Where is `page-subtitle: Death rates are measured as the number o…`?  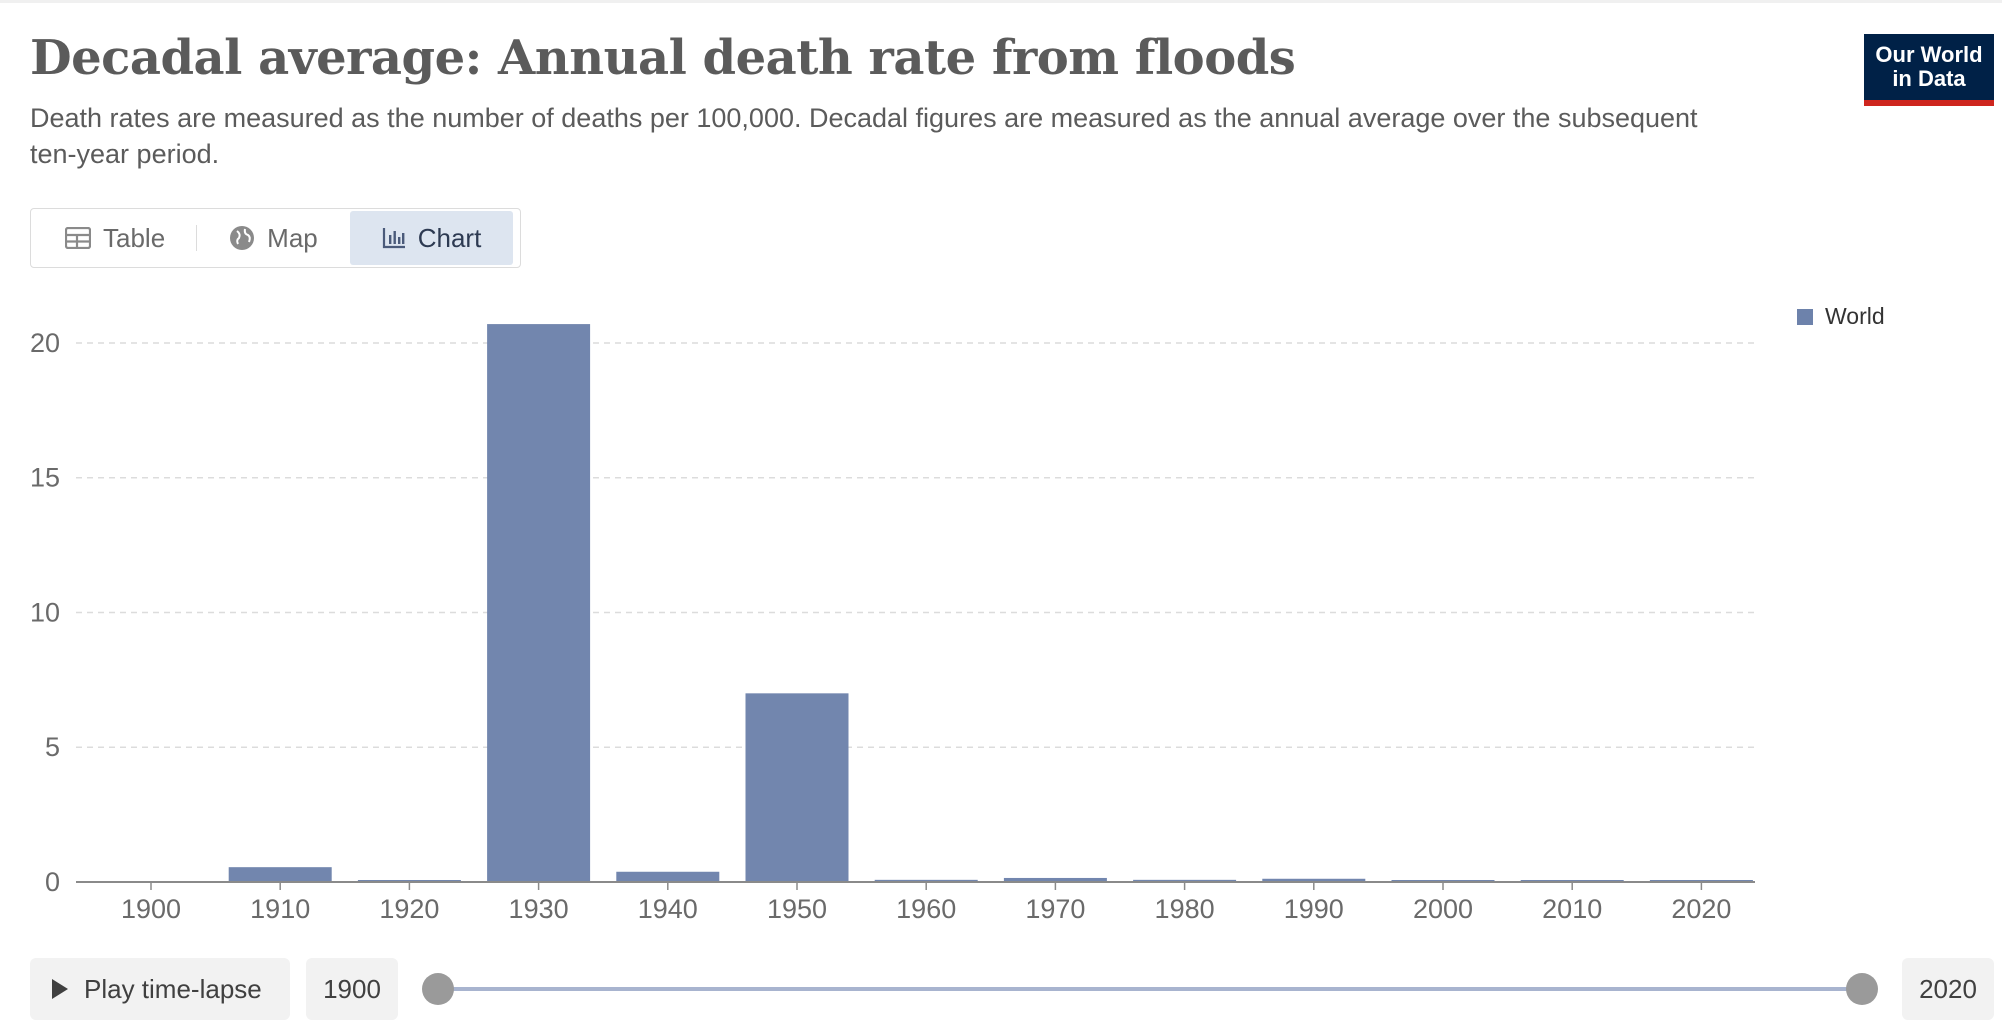
page-subtitle: Death rates are measured as the number o… is located at coordinates (864, 136).